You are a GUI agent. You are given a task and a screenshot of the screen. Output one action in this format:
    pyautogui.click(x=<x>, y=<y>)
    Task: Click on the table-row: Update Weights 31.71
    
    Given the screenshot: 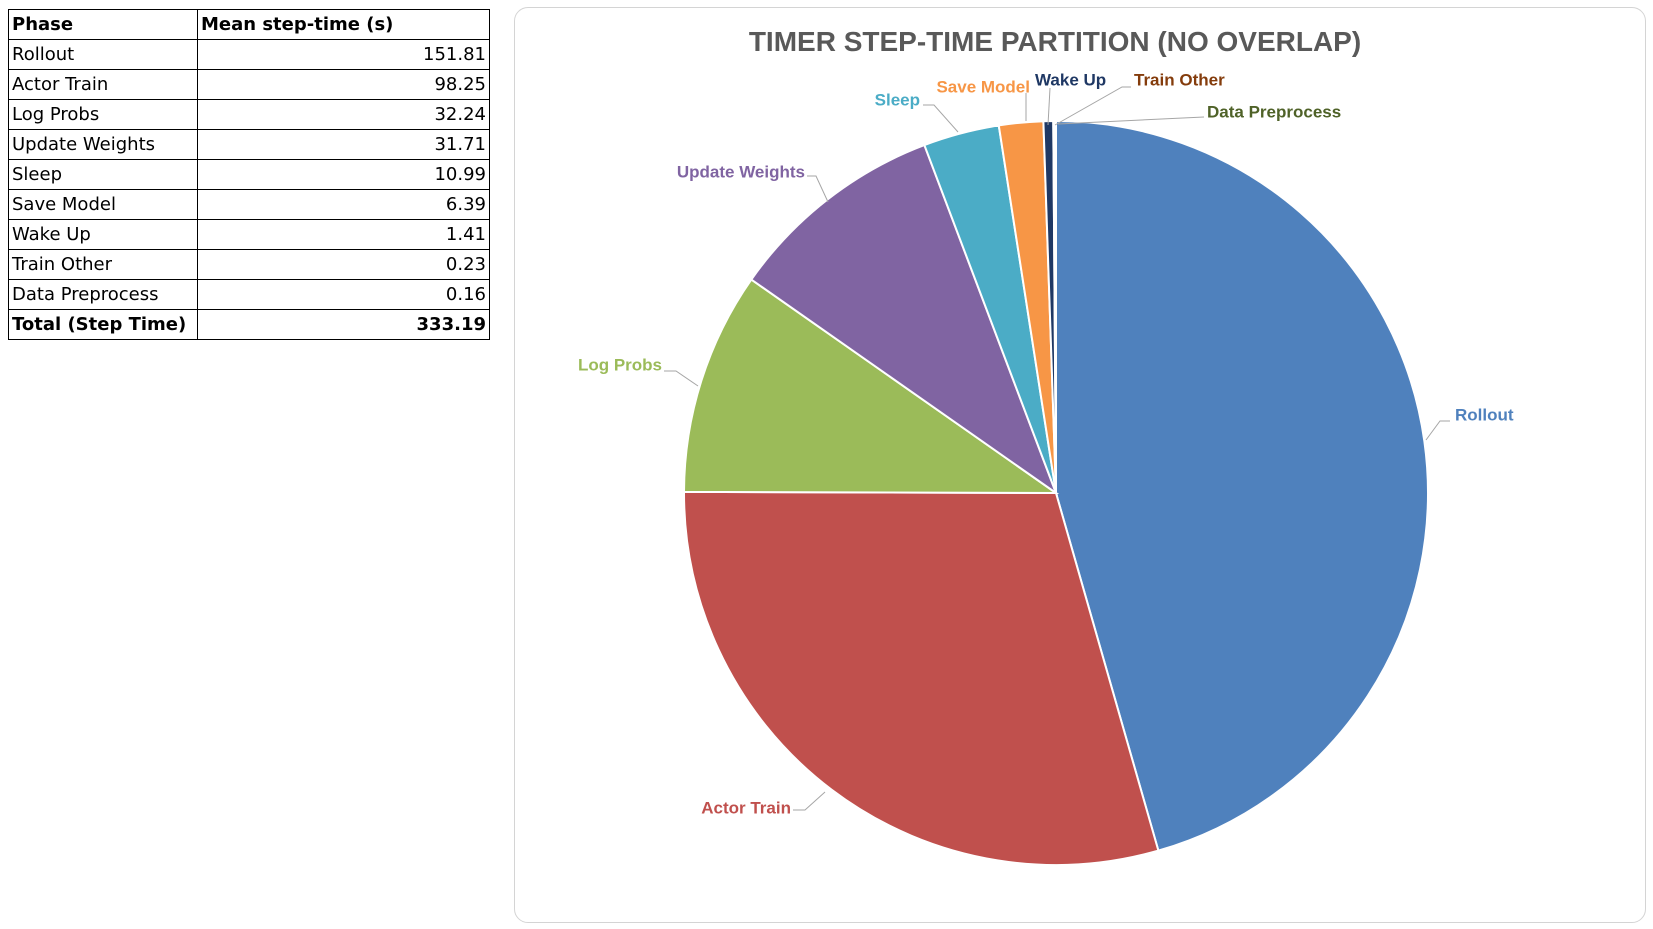 What is the action you would take?
    pyautogui.click(x=249, y=144)
    